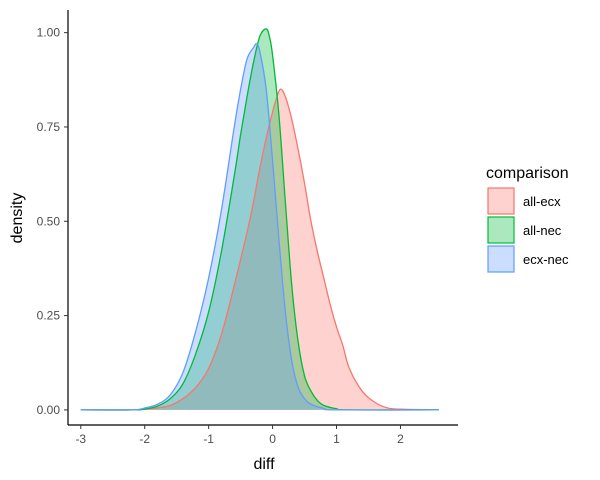 Image resolution: width=600 pixels, height=480 pixels. I want to click on legend-label-ecx-nec: ecx-nec, so click(546, 259).